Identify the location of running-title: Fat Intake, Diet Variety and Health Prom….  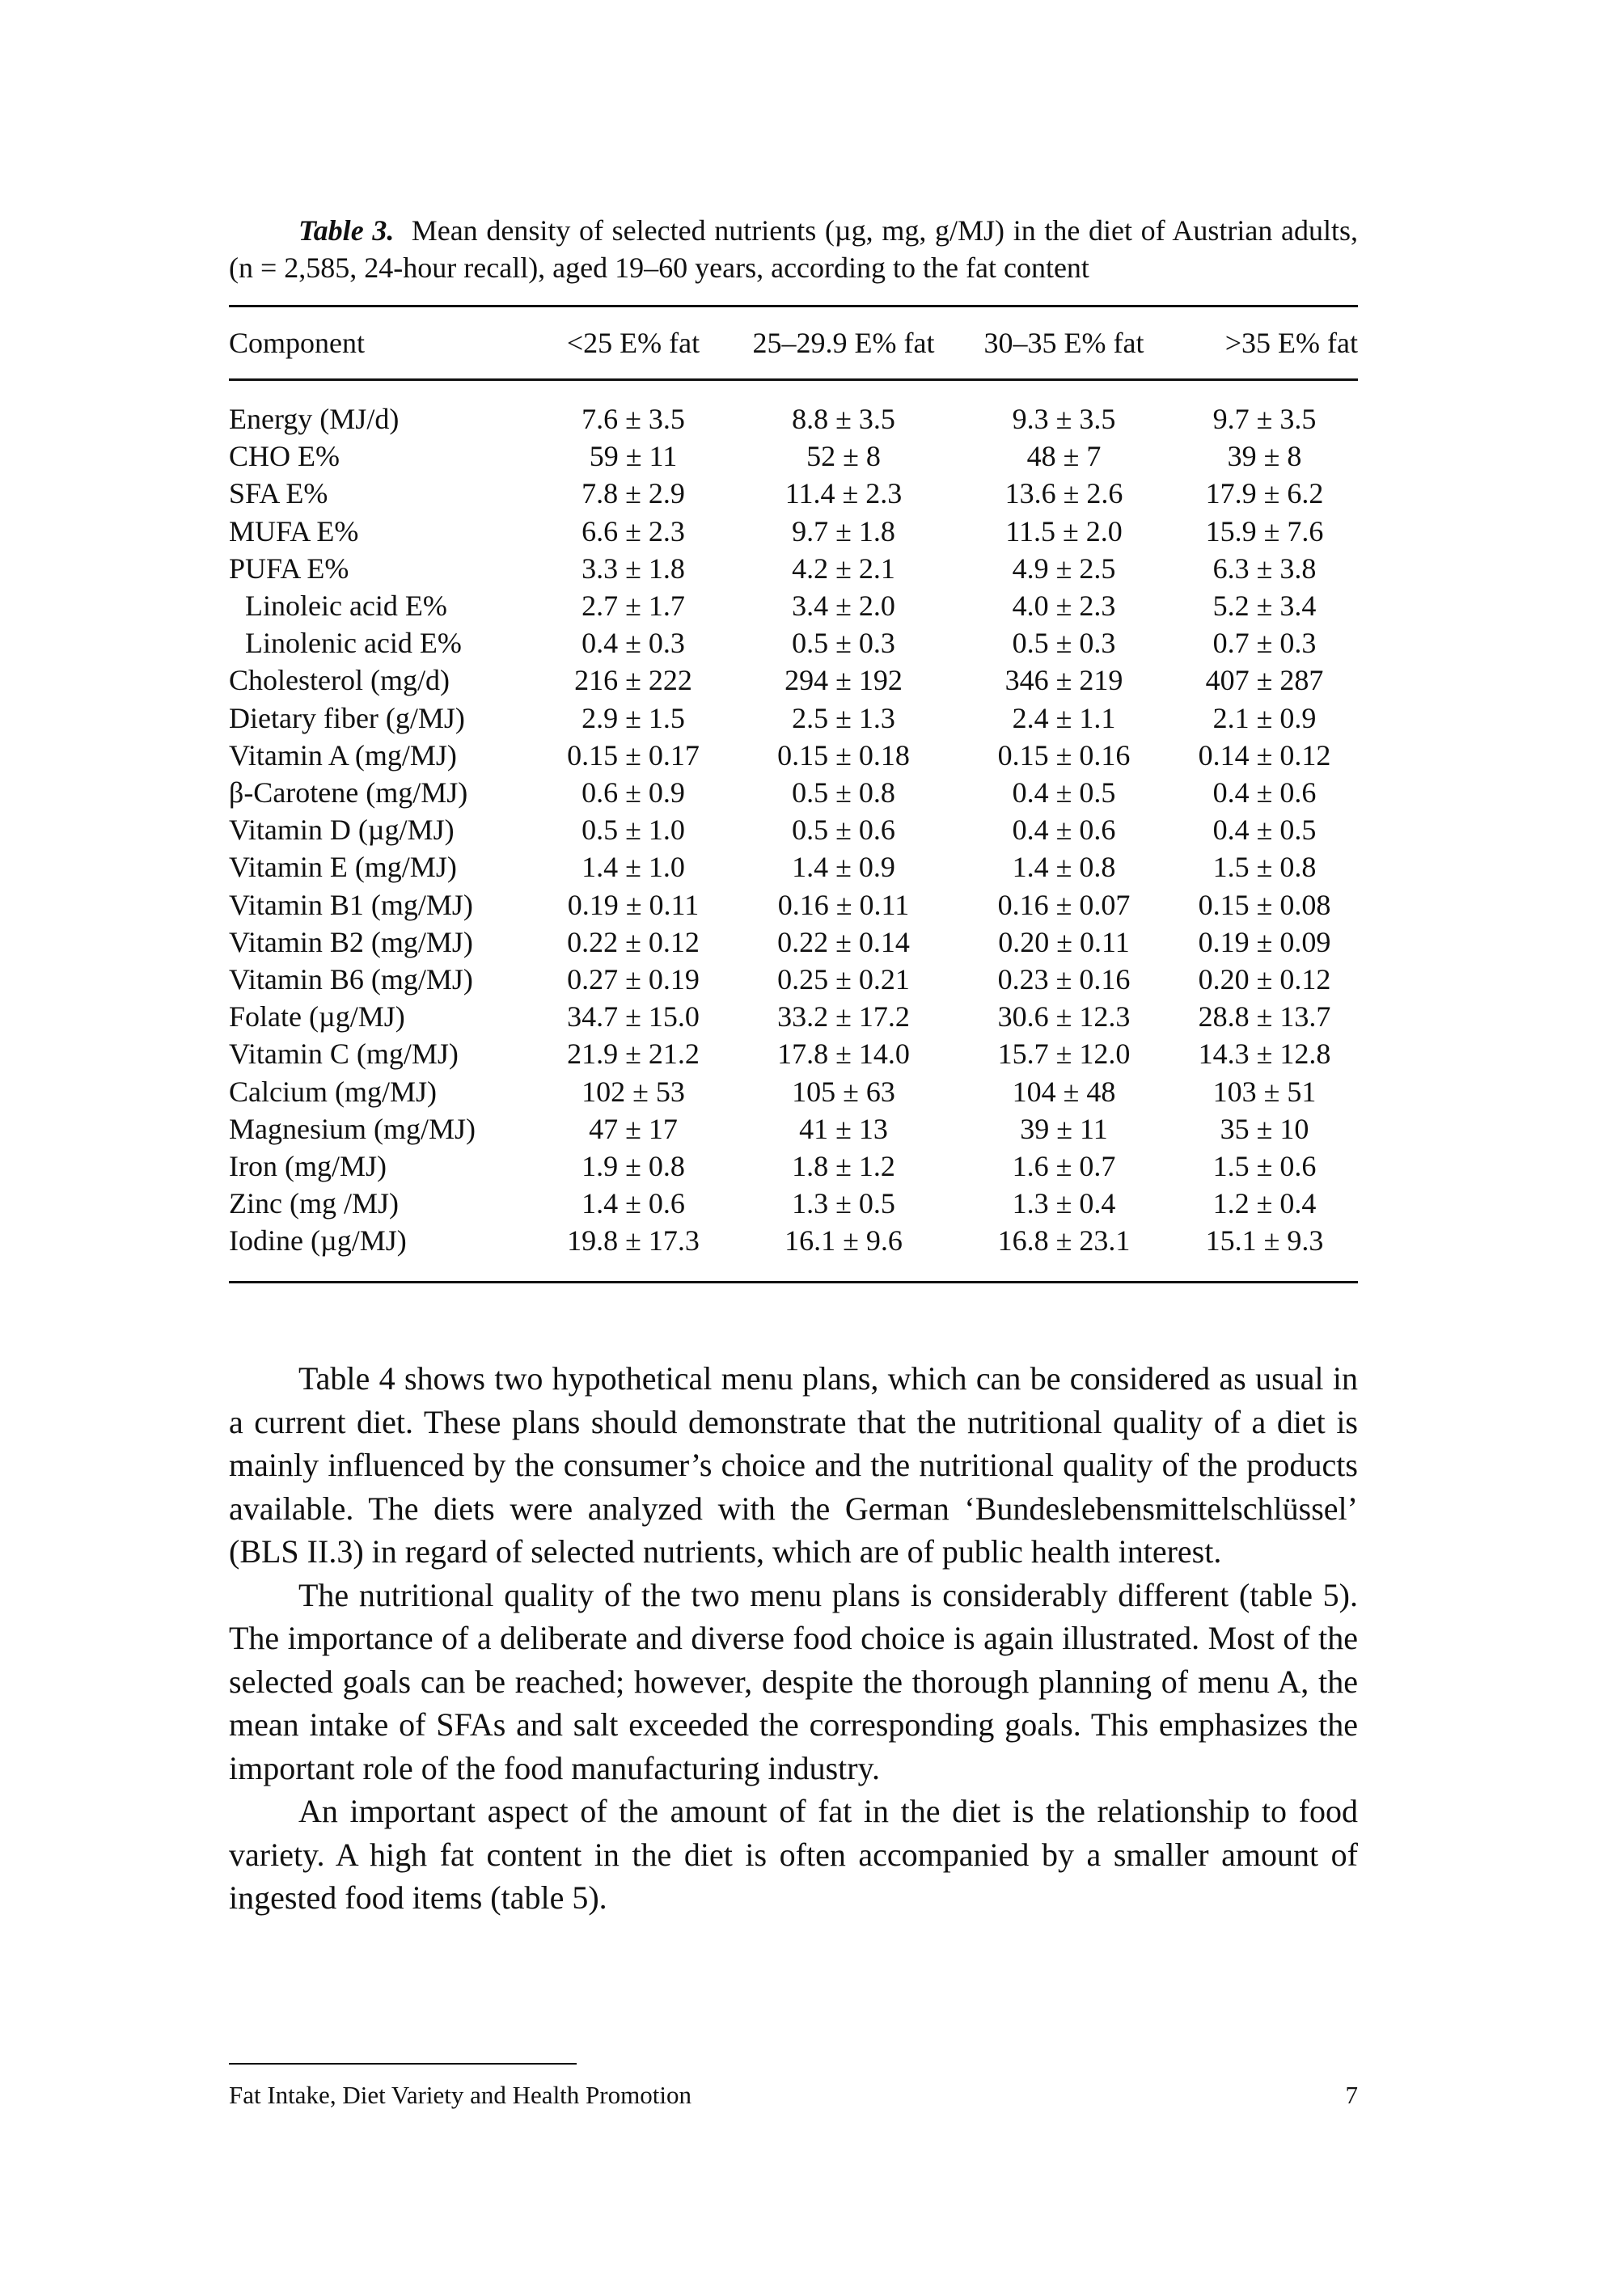
(460, 2095).